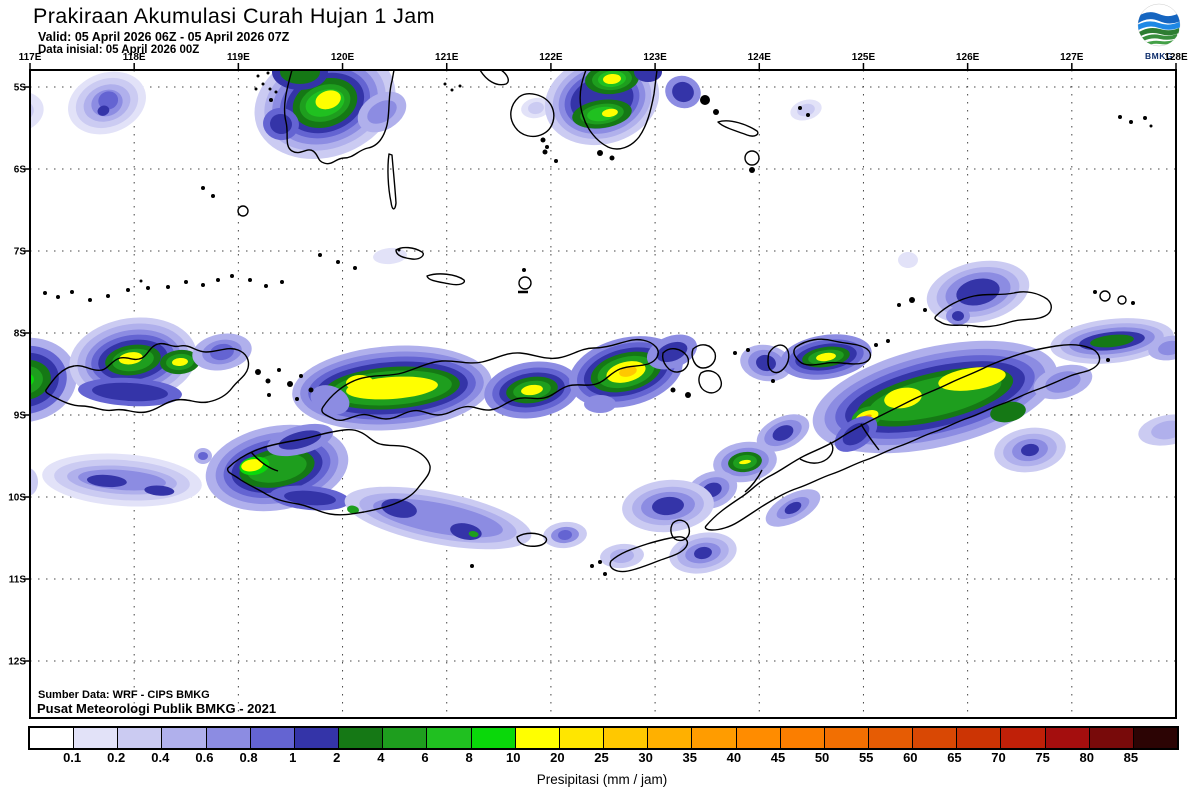 The image size is (1200, 800). I want to click on coastline-semau, so click(680, 530).